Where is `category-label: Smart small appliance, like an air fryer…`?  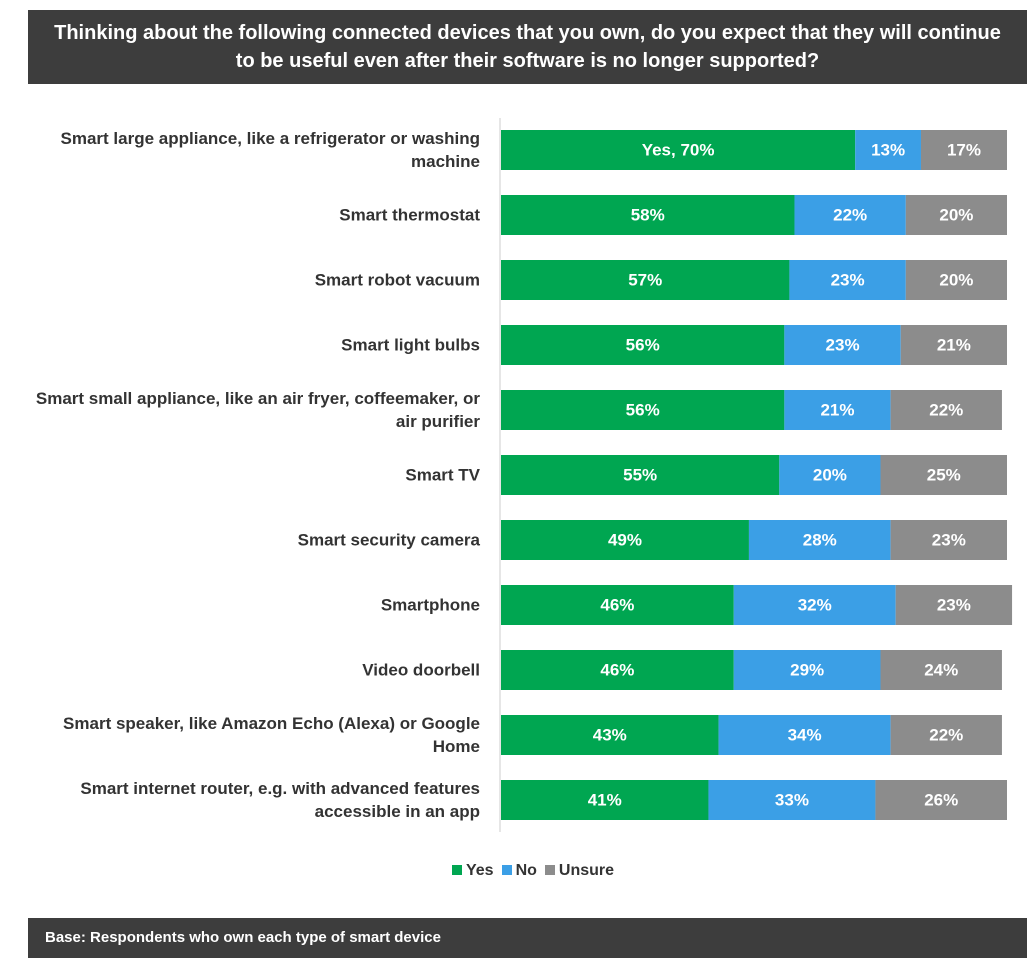 category-label: Smart small appliance, like an air fryer… is located at coordinates (257, 410).